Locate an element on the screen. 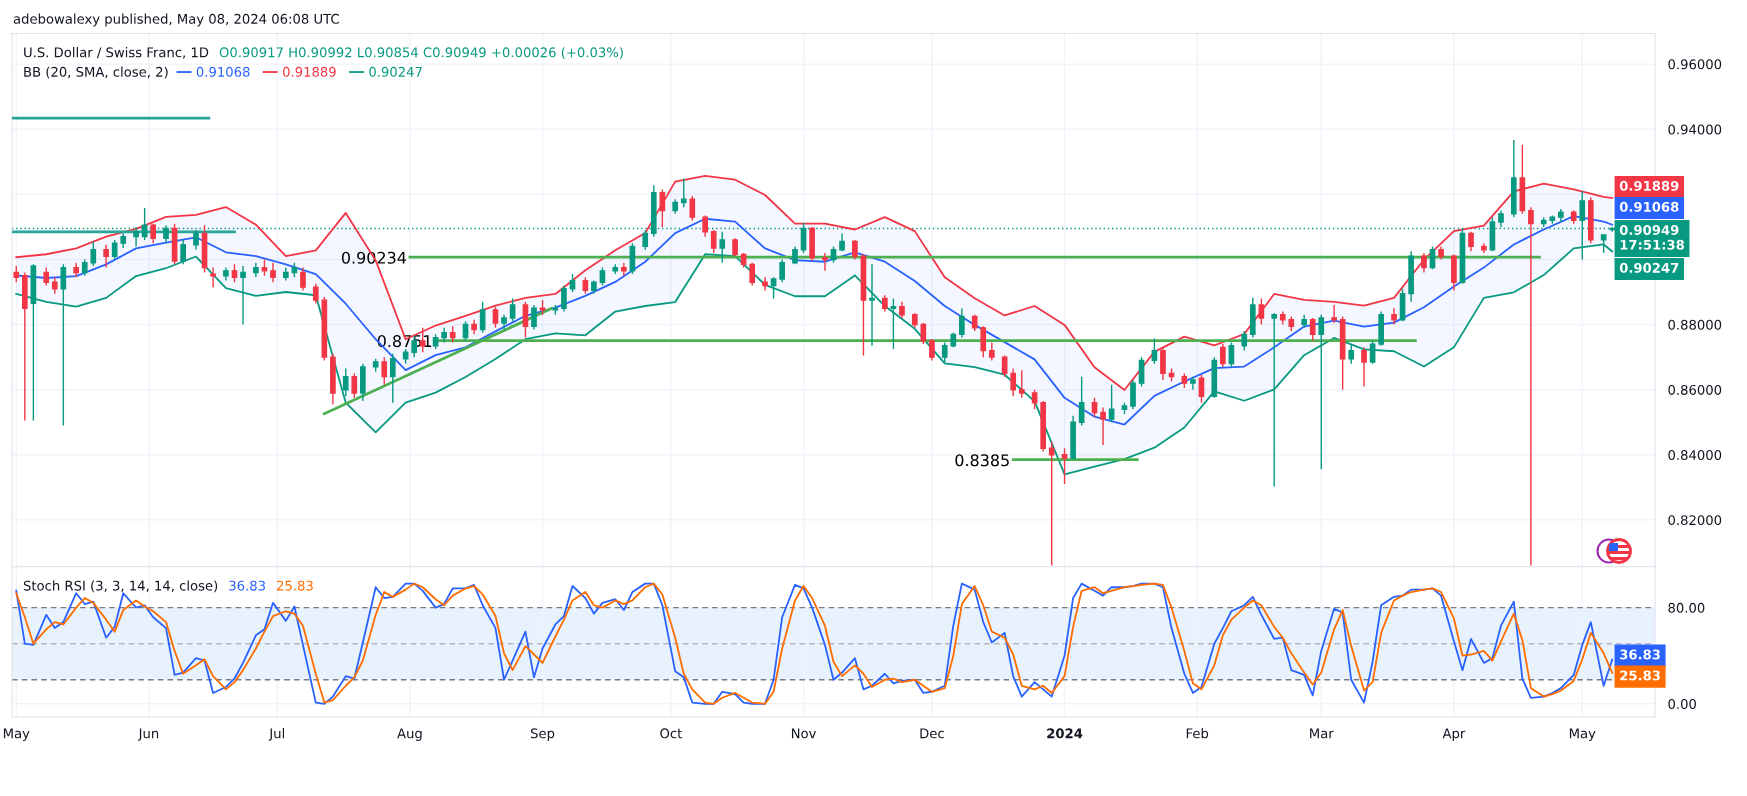  series-label: 25.83 is located at coordinates (295, 585).